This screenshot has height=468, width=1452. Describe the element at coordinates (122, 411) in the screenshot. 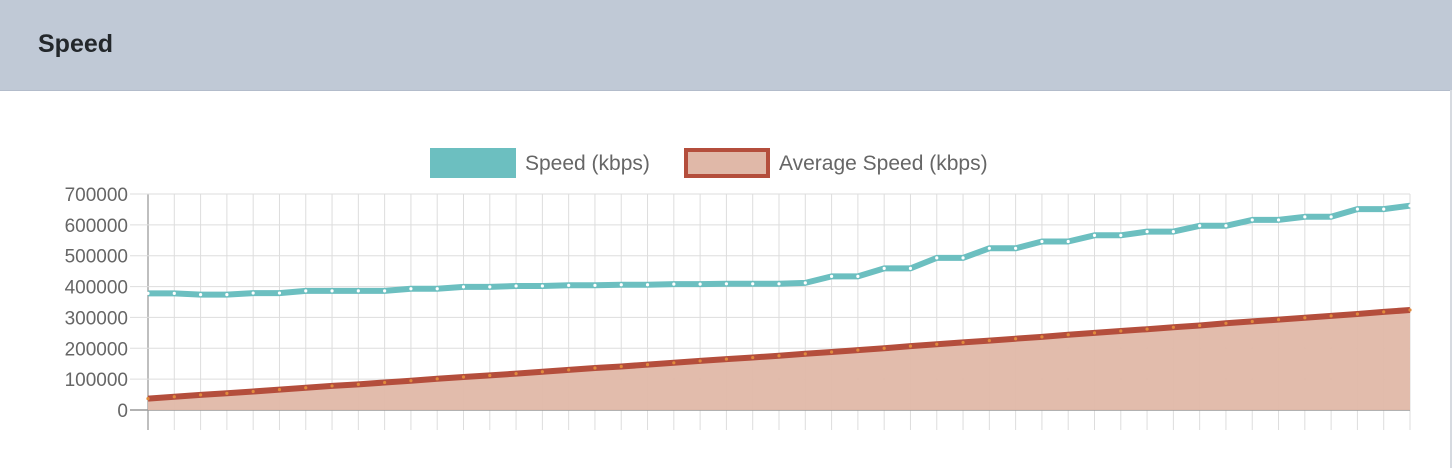

I see `y-tick-label: 0` at that location.